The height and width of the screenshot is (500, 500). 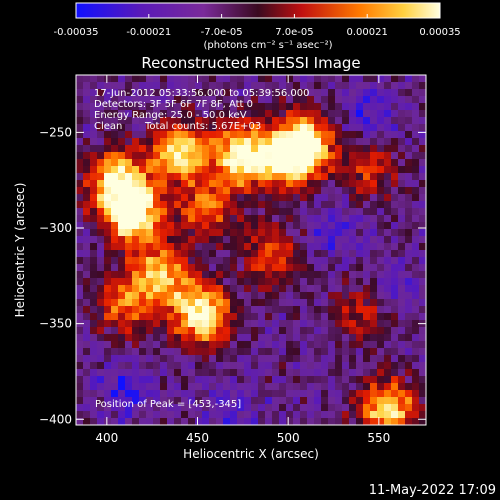 I want to click on x-axis-label: Heliocentric X (arcsec), so click(x=251, y=454).